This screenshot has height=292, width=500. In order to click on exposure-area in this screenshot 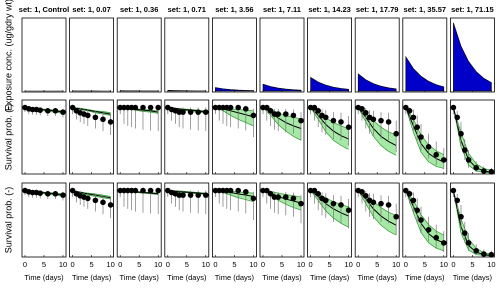, I will do `click(472, 57)`.